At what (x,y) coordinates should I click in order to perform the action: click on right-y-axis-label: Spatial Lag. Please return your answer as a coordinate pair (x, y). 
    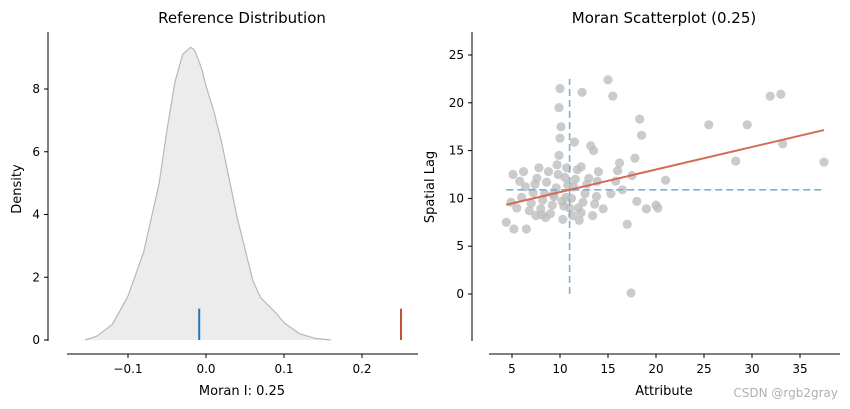
    Looking at the image, I should click on (430, 187).